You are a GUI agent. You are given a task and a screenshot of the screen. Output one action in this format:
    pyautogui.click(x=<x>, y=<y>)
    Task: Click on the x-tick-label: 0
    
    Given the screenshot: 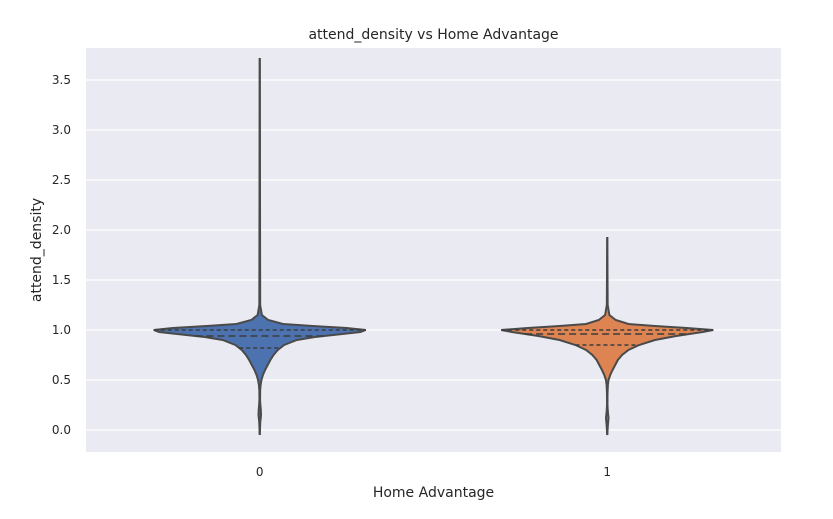 What is the action you would take?
    pyautogui.click(x=260, y=472)
    